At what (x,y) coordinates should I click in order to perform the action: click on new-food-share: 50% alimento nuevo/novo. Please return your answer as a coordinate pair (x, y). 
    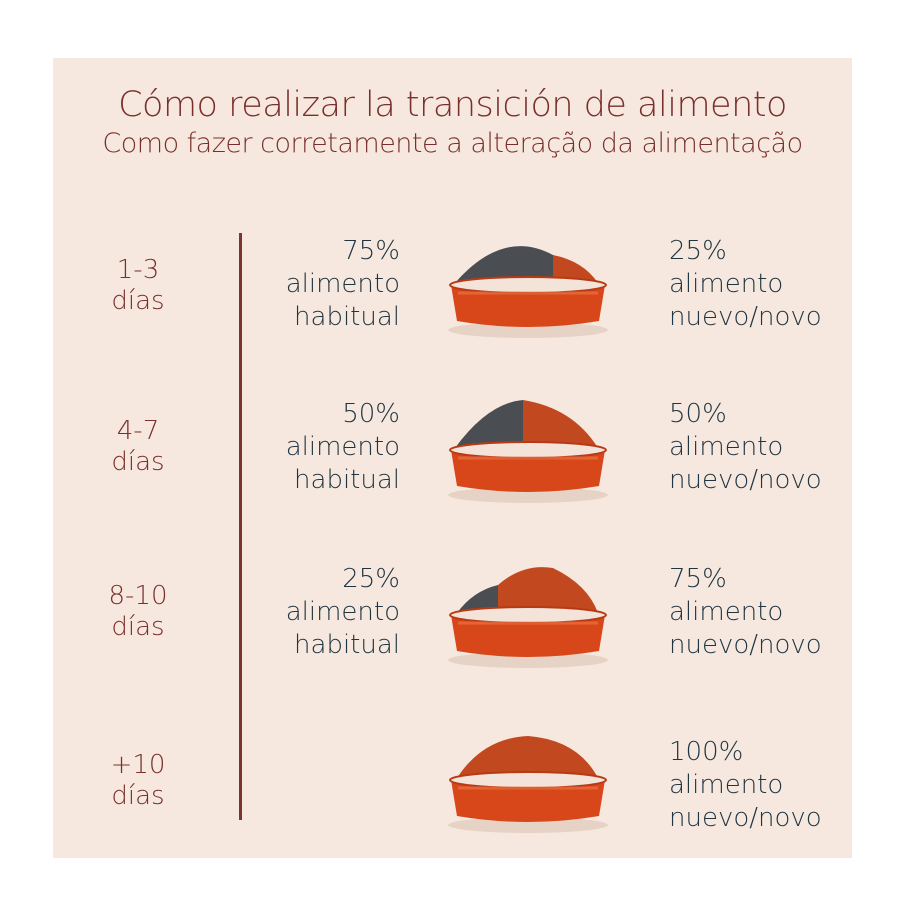
    Looking at the image, I should click on (745, 447).